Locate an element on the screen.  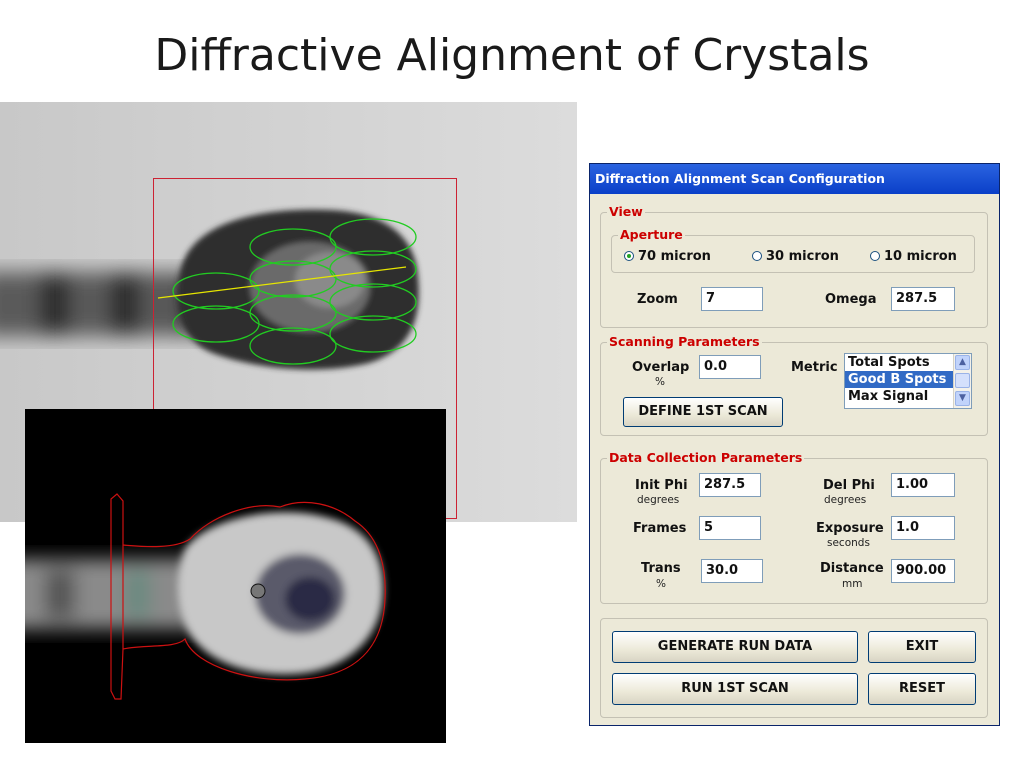
exposure-label: Exposure is located at coordinates (850, 528).